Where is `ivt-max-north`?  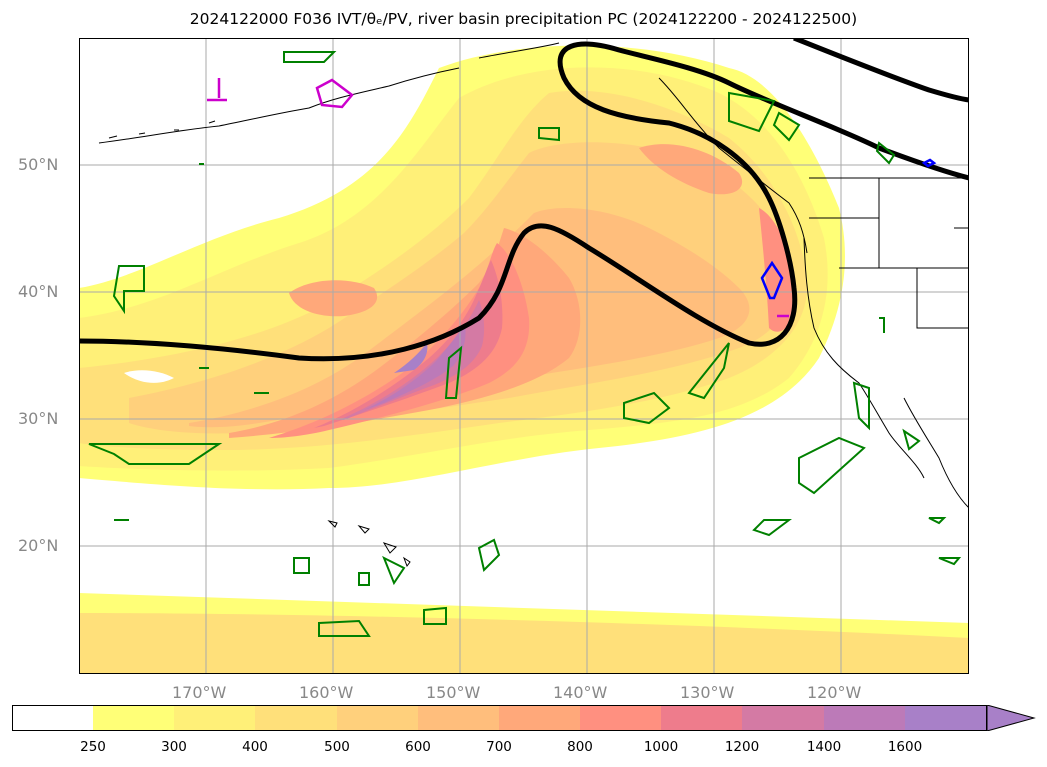
ivt-max-north is located at coordinates (691, 169).